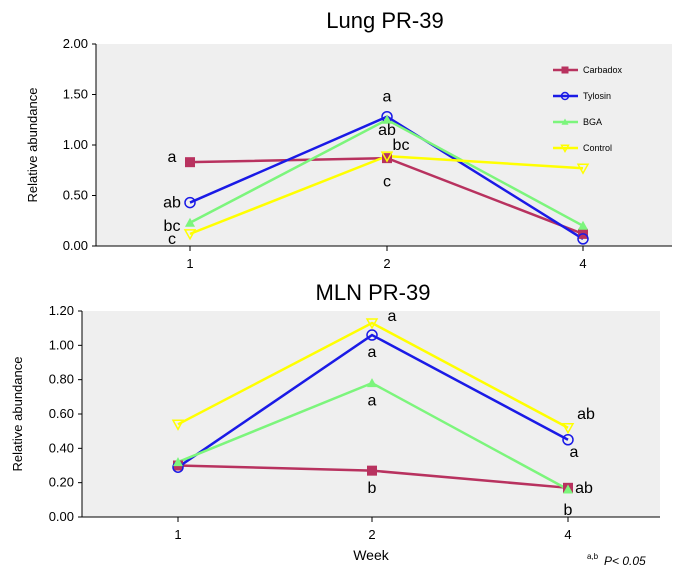 This screenshot has height=569, width=675. I want to click on legend-marker-carbadox, so click(565, 70).